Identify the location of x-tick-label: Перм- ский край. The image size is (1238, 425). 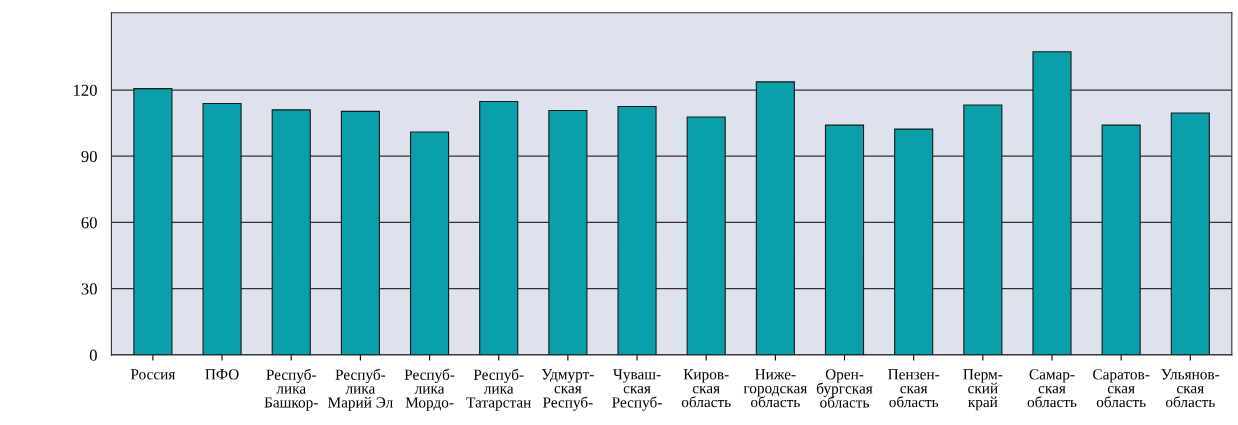
(983, 390).